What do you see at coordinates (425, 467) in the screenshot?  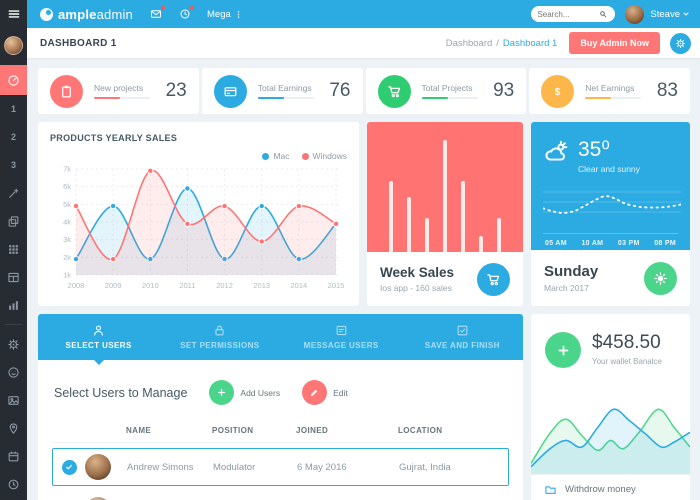 I see `cell-location: Gujrat, India` at bounding box center [425, 467].